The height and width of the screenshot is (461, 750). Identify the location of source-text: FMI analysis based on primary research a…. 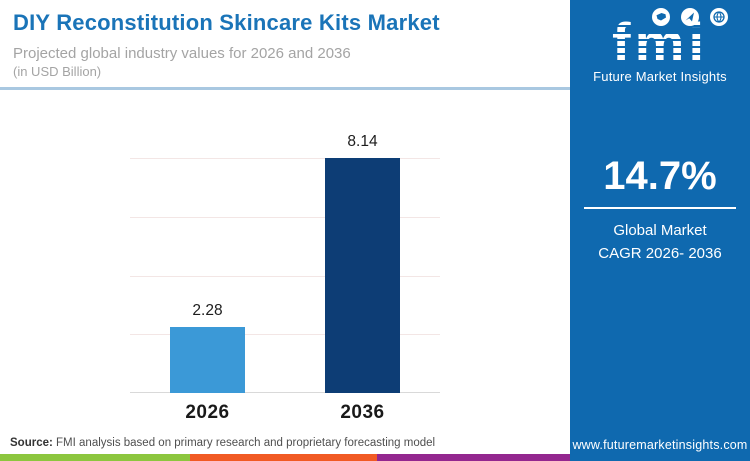
(246, 443).